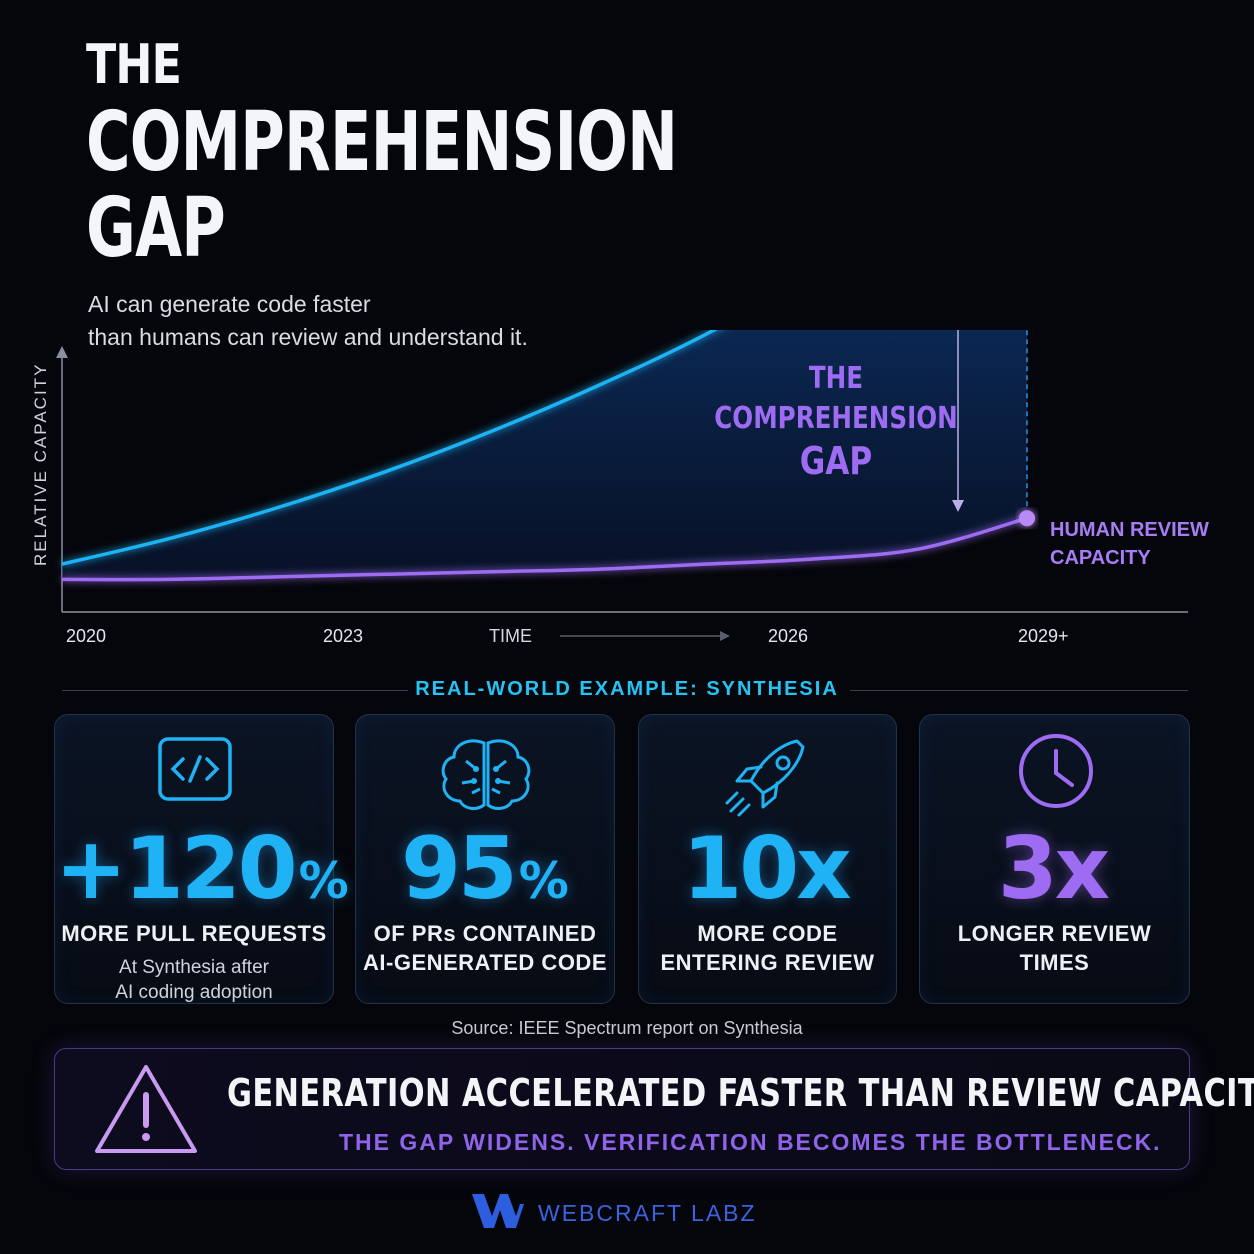 This screenshot has width=1254, height=1254. What do you see at coordinates (382, 142) in the screenshot?
I see `title-line-2: COMPREHENSION` at bounding box center [382, 142].